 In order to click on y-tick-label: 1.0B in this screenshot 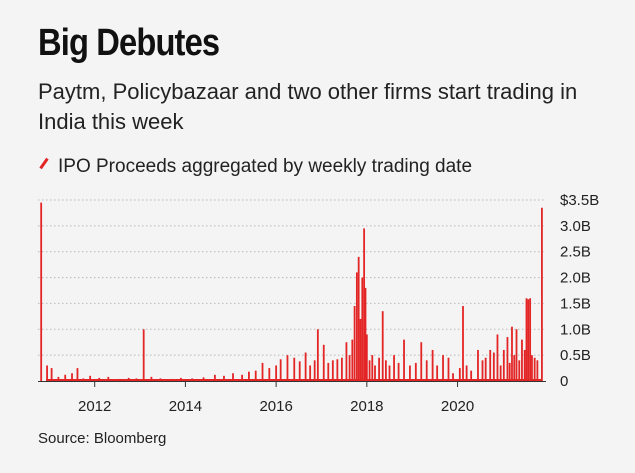, I will do `click(575, 329)`.